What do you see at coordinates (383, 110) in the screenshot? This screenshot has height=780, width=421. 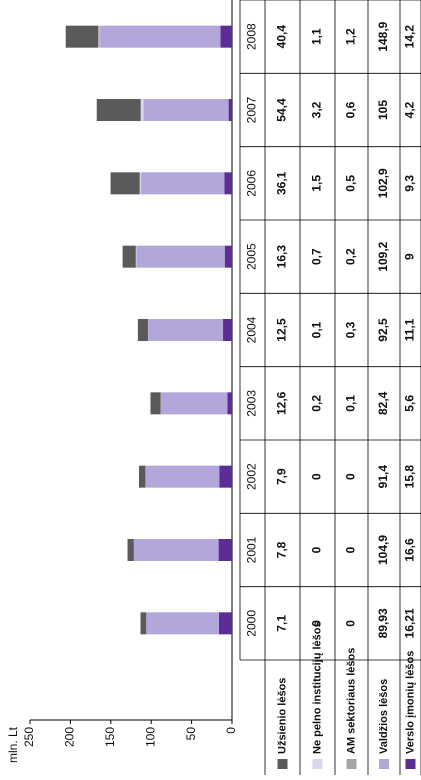 I see `table-cell: 105` at bounding box center [383, 110].